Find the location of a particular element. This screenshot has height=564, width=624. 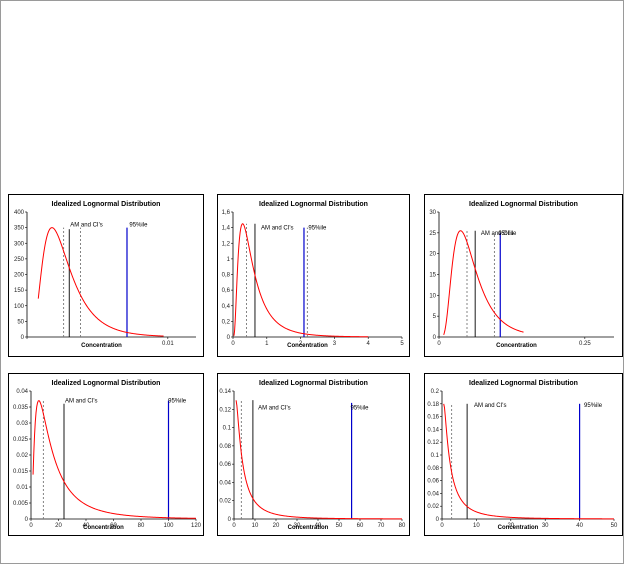

y-tick-label: 1,6 is located at coordinates (226, 213).